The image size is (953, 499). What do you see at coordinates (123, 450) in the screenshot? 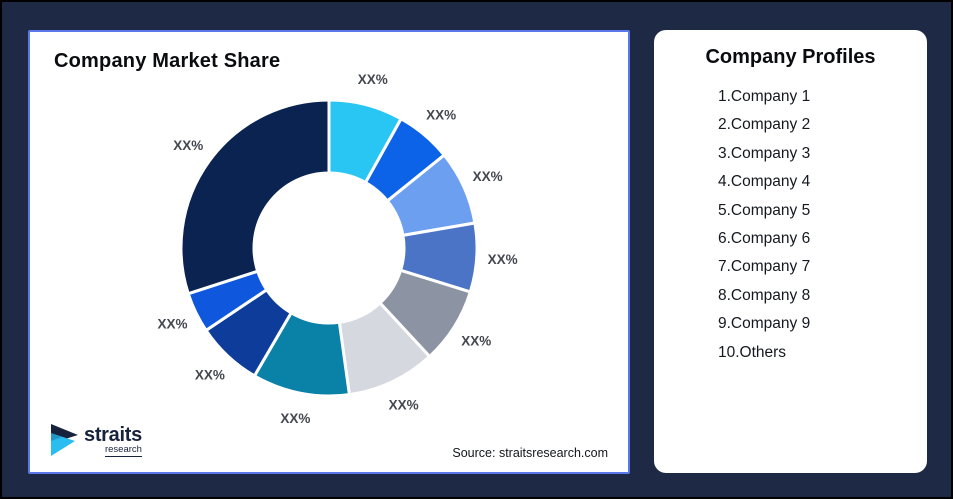
I see `logo-sub-text: research` at bounding box center [123, 450].